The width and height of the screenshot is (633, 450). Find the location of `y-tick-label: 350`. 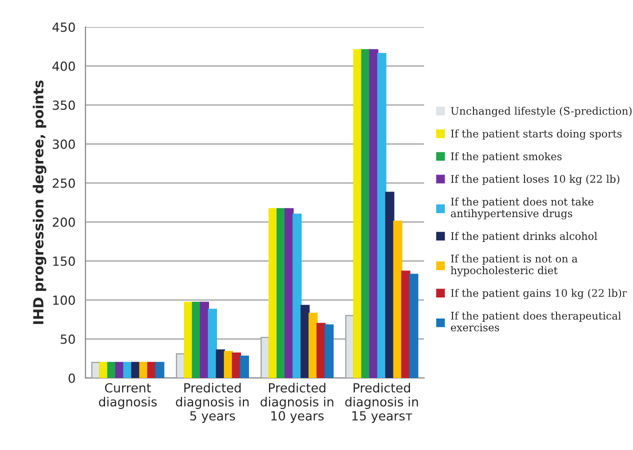

y-tick-label: 350 is located at coordinates (63, 105).